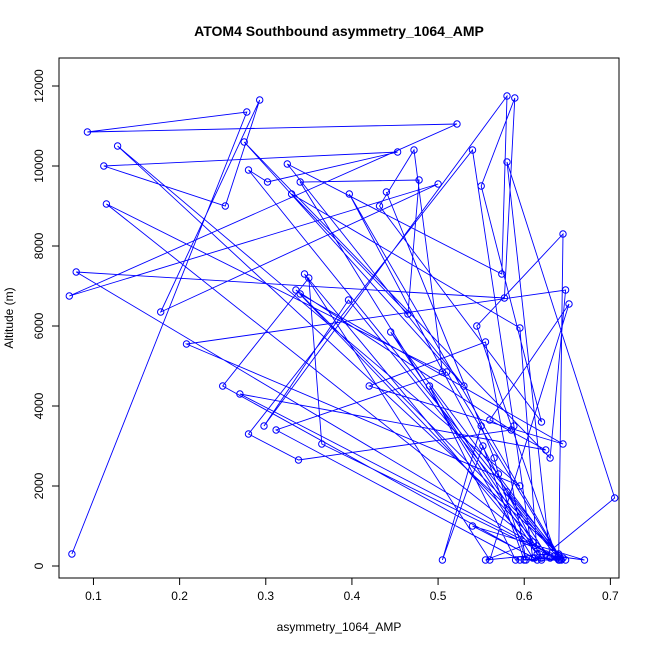  I want to click on y-tick-label: 0, so click(39, 565).